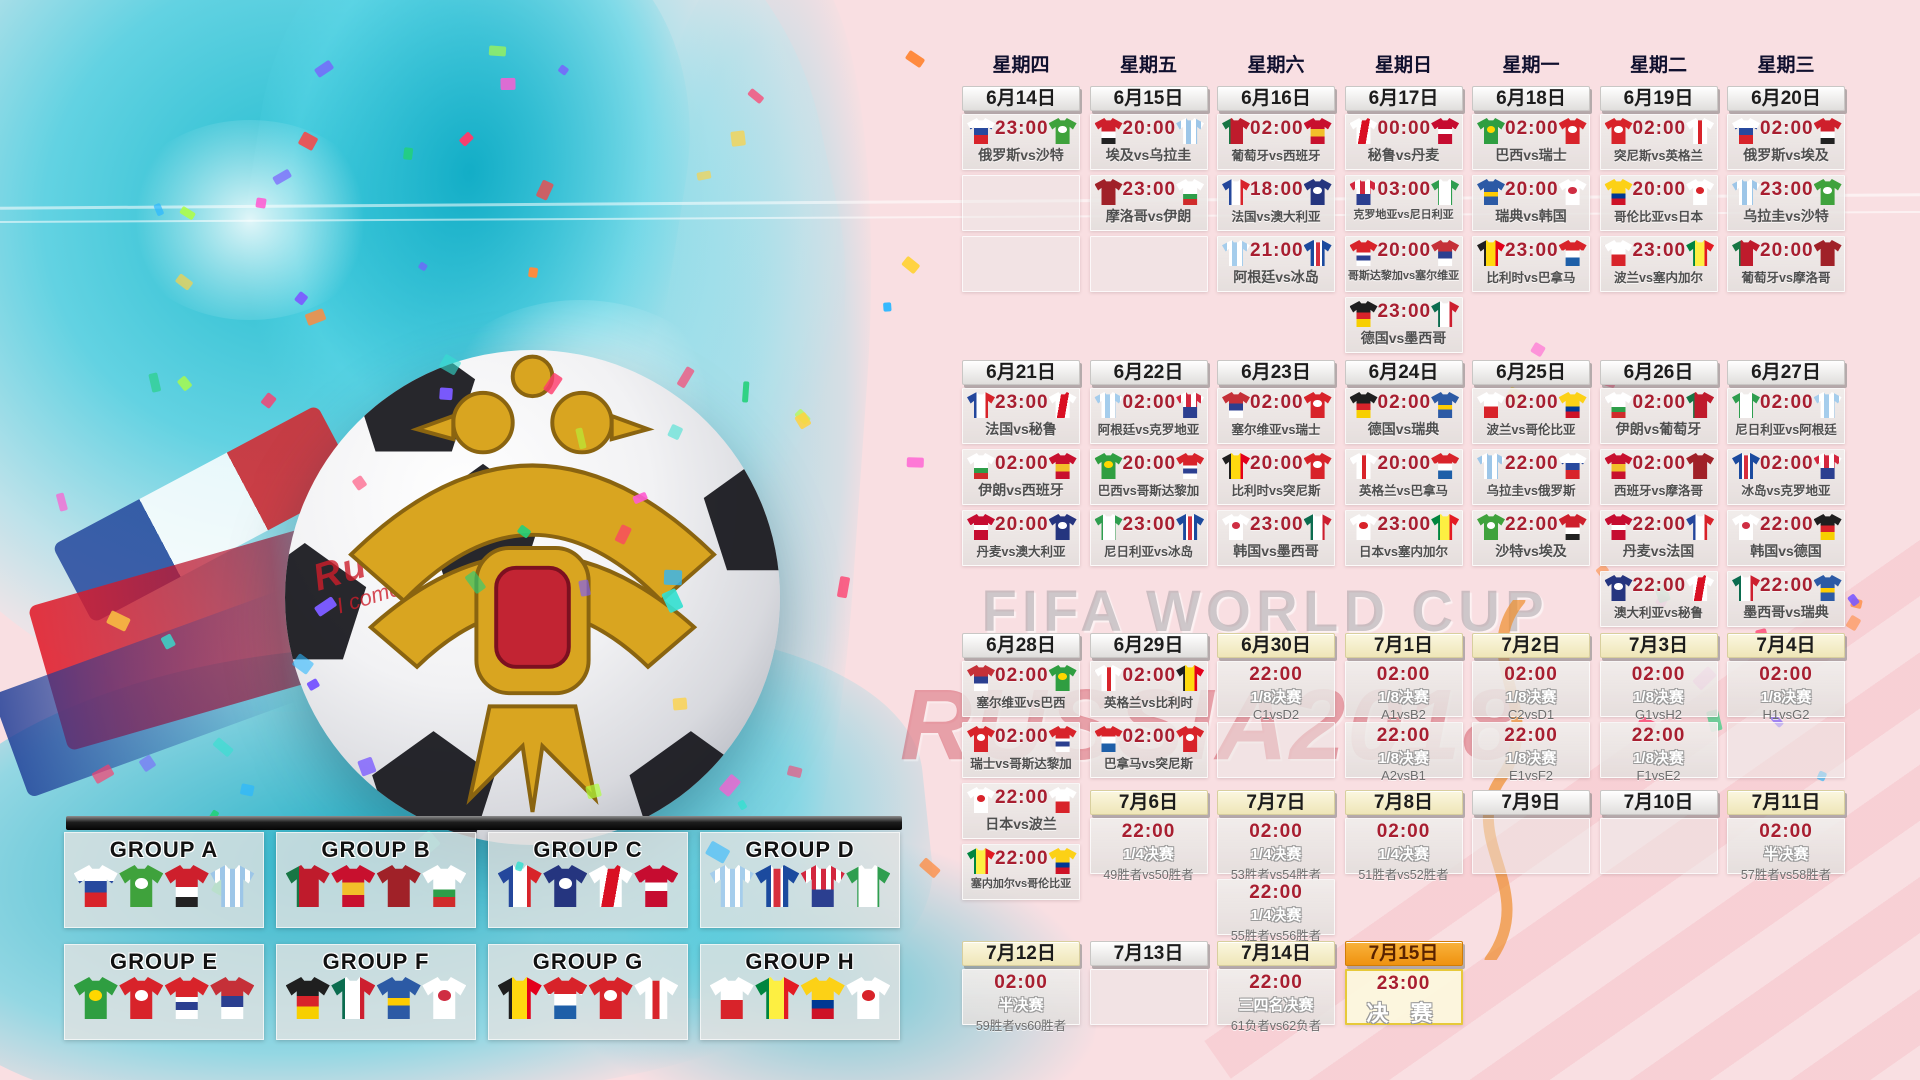  I want to click on match-teams-label: 法国vs澳大利亚, so click(1276, 217).